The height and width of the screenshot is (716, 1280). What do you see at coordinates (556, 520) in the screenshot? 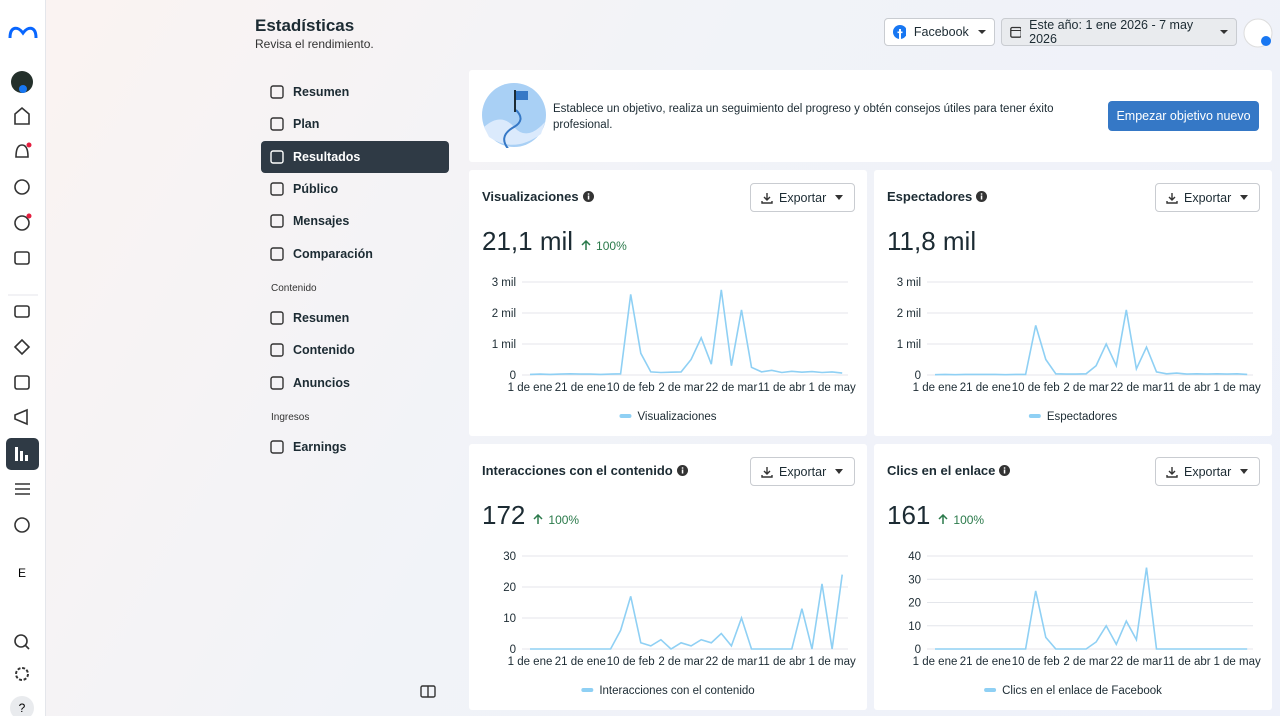
I see `metric-change: 100%` at bounding box center [556, 520].